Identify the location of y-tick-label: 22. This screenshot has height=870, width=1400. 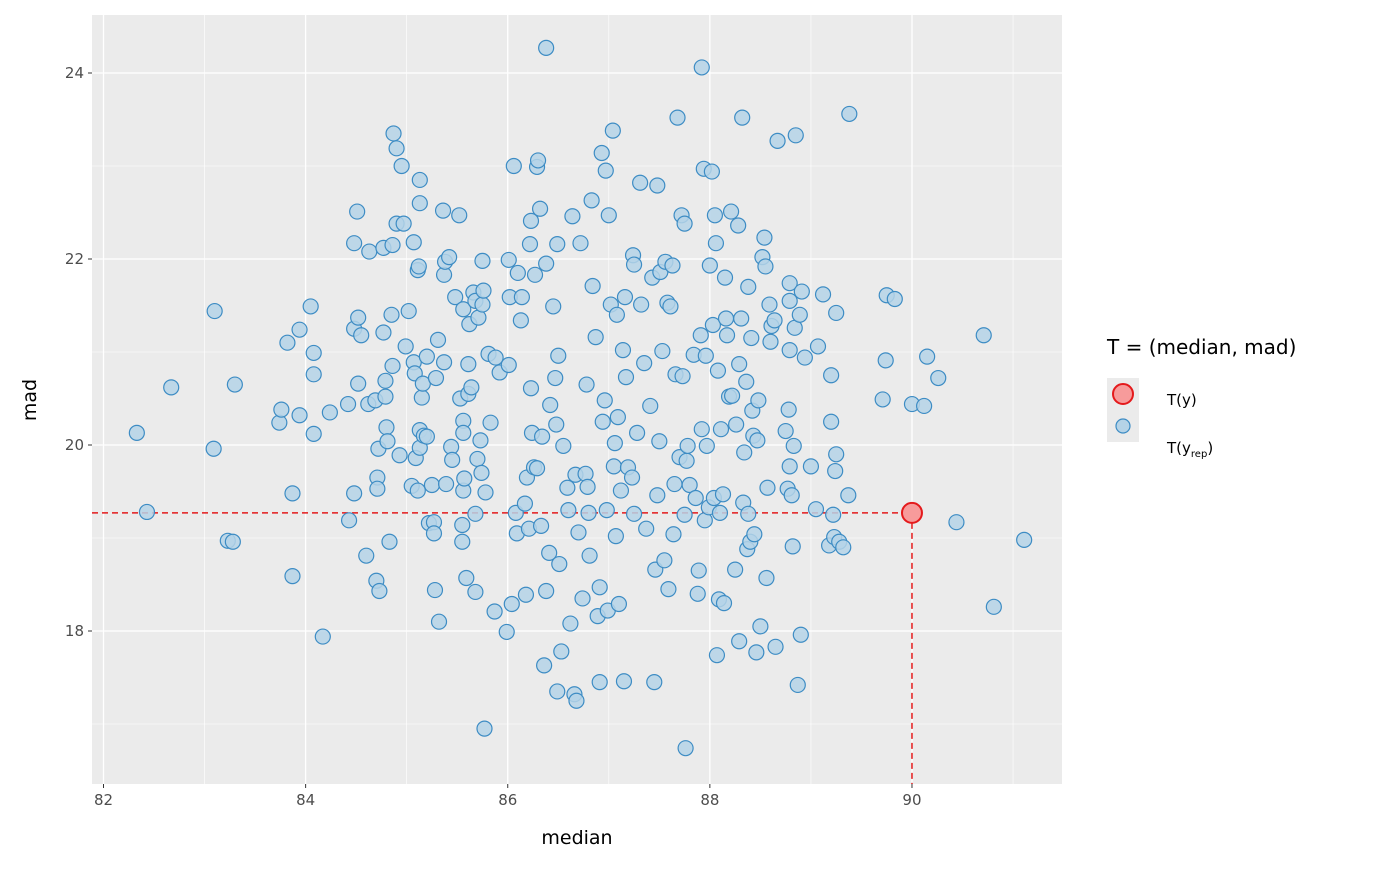
(74, 259).